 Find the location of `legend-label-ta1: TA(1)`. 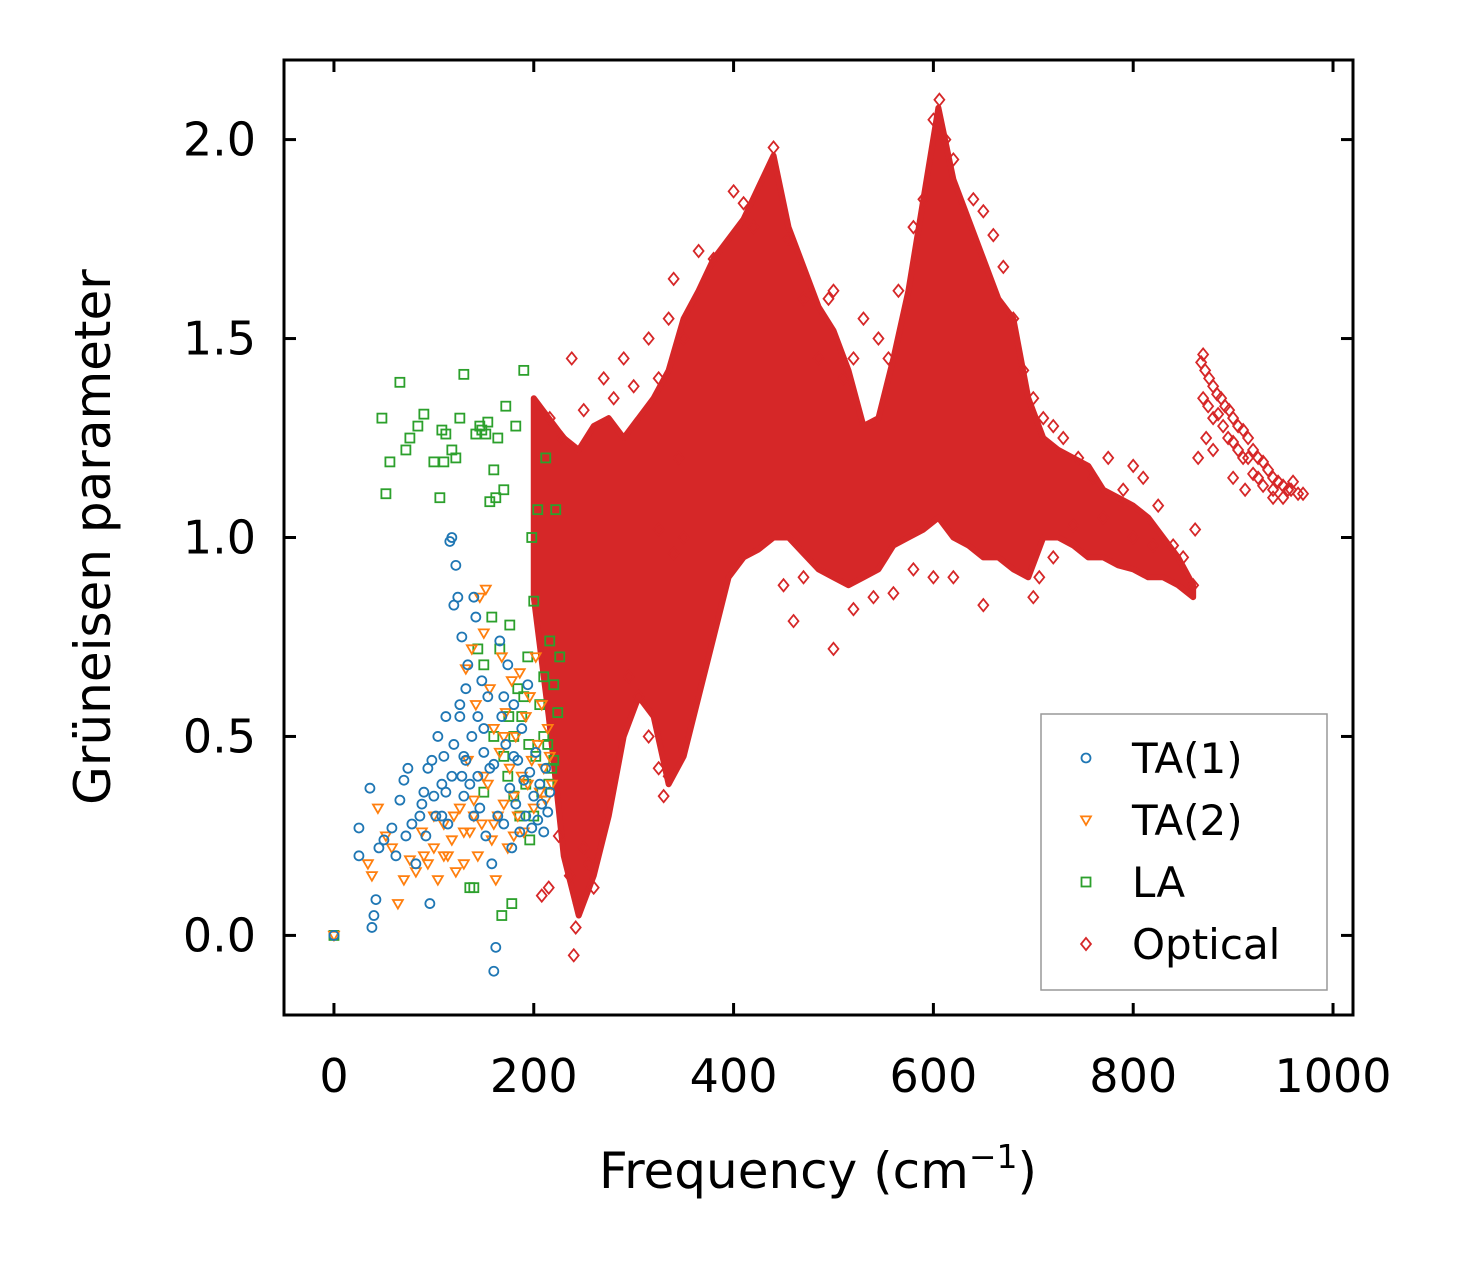

legend-label-ta1: TA(1) is located at coordinates (1187, 758).